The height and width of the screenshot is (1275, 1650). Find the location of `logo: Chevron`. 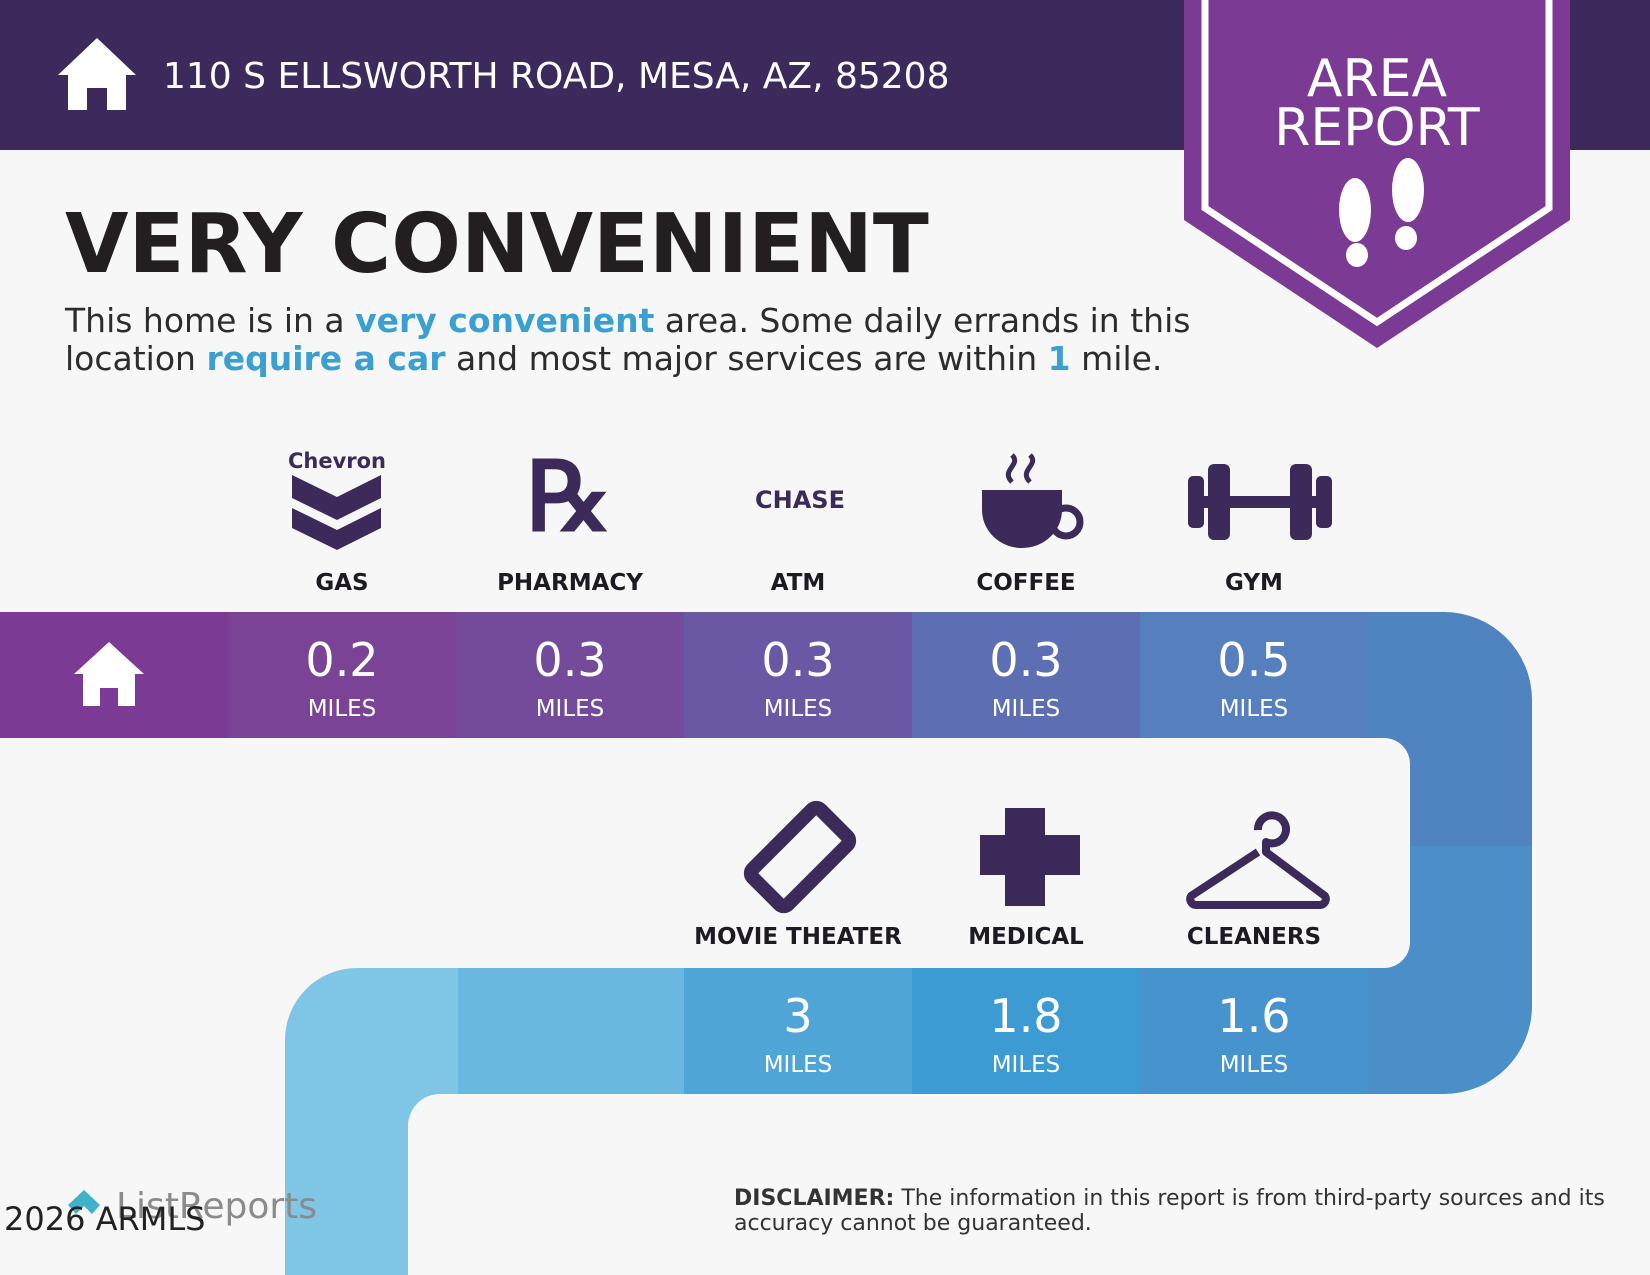

logo: Chevron is located at coordinates (337, 461).